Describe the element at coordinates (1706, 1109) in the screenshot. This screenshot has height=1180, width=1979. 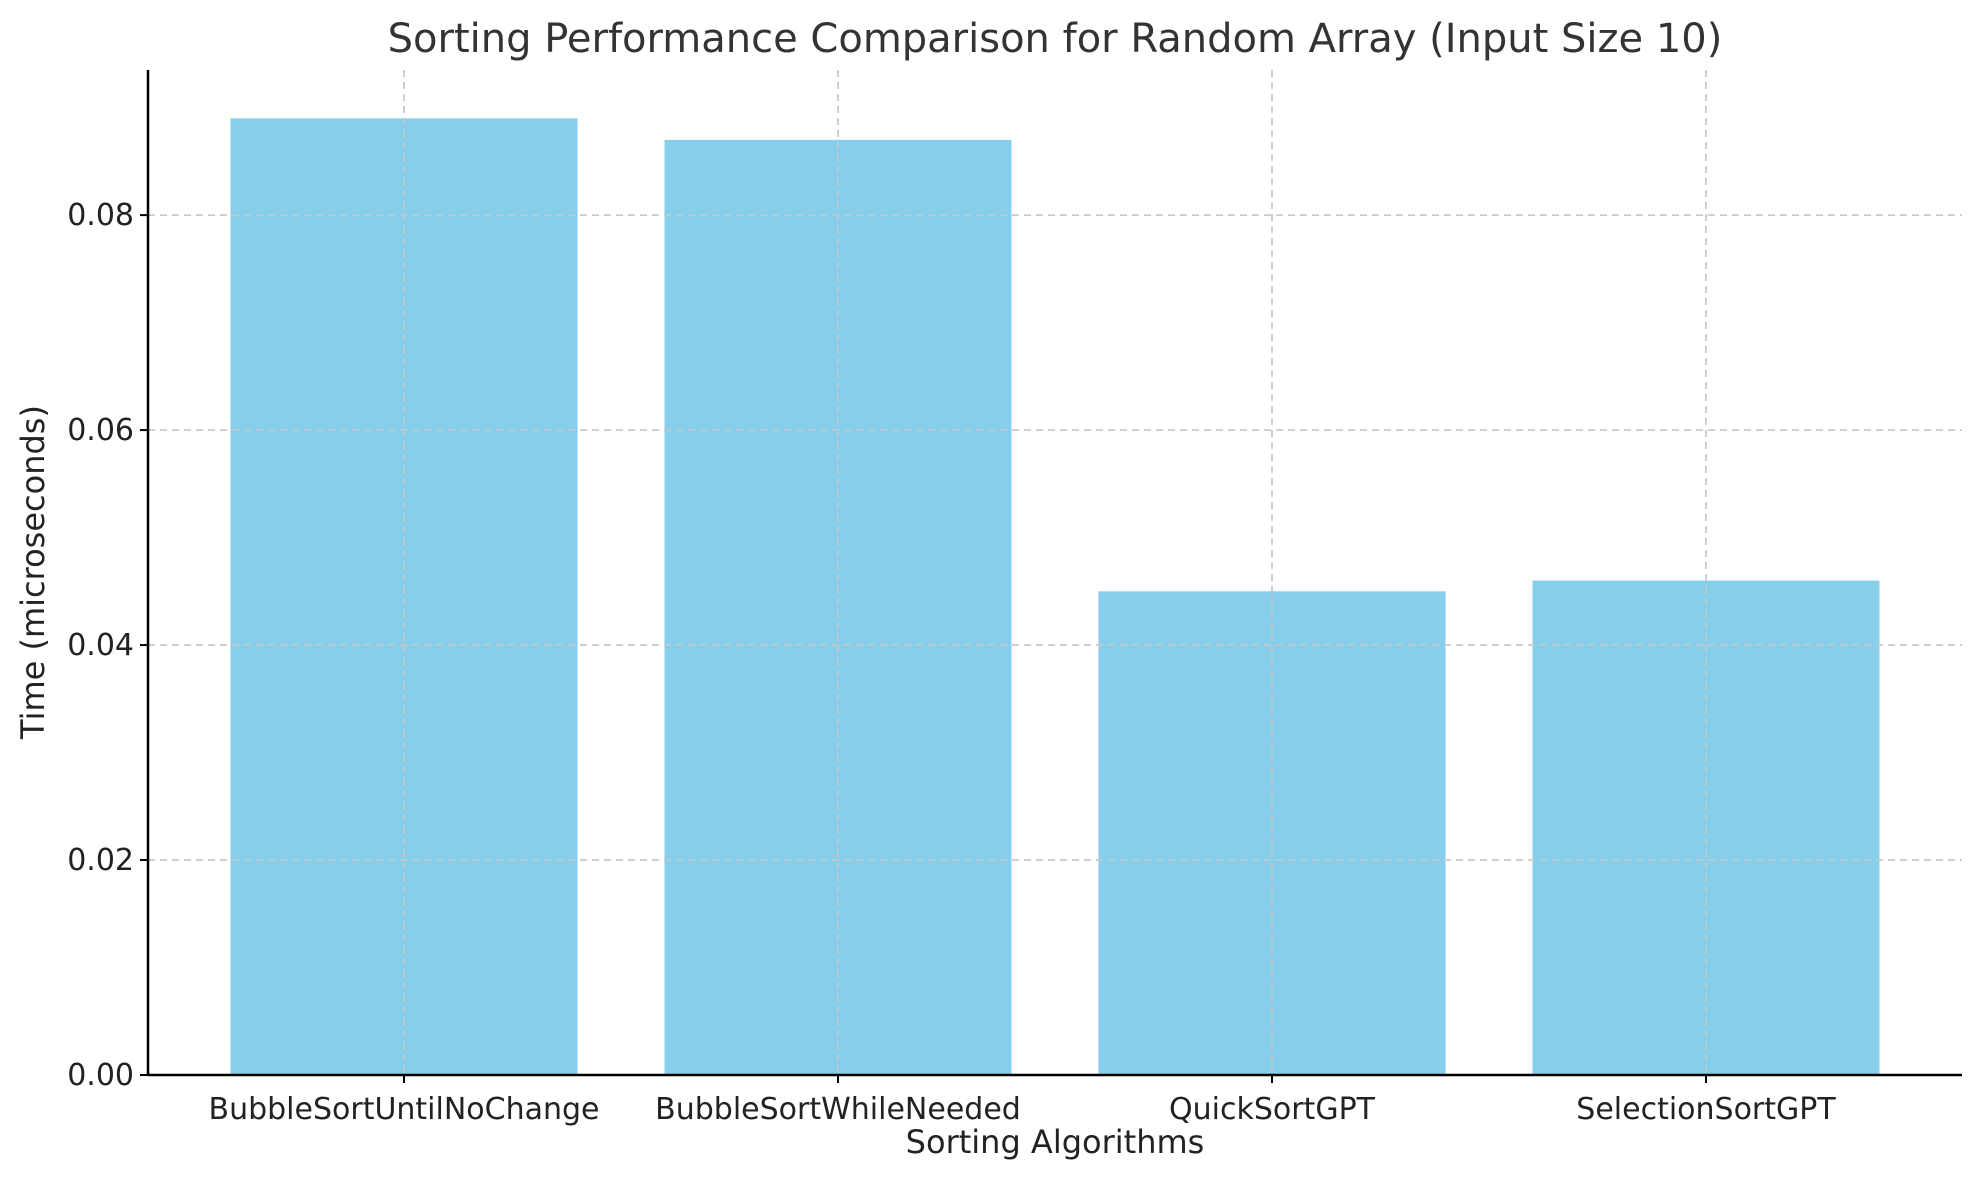
I see `x-tick-label: SelectionSortGPT` at that location.